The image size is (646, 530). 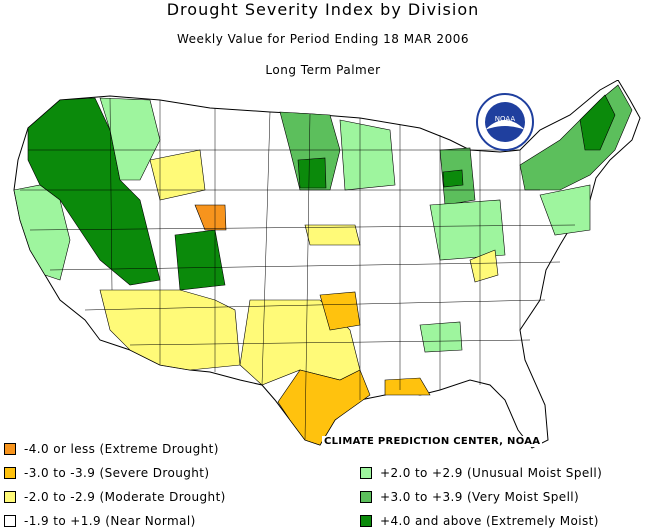 What do you see at coordinates (117, 473) in the screenshot?
I see `legend-label: -3.0 to -3.9 (Severe Drought)` at bounding box center [117, 473].